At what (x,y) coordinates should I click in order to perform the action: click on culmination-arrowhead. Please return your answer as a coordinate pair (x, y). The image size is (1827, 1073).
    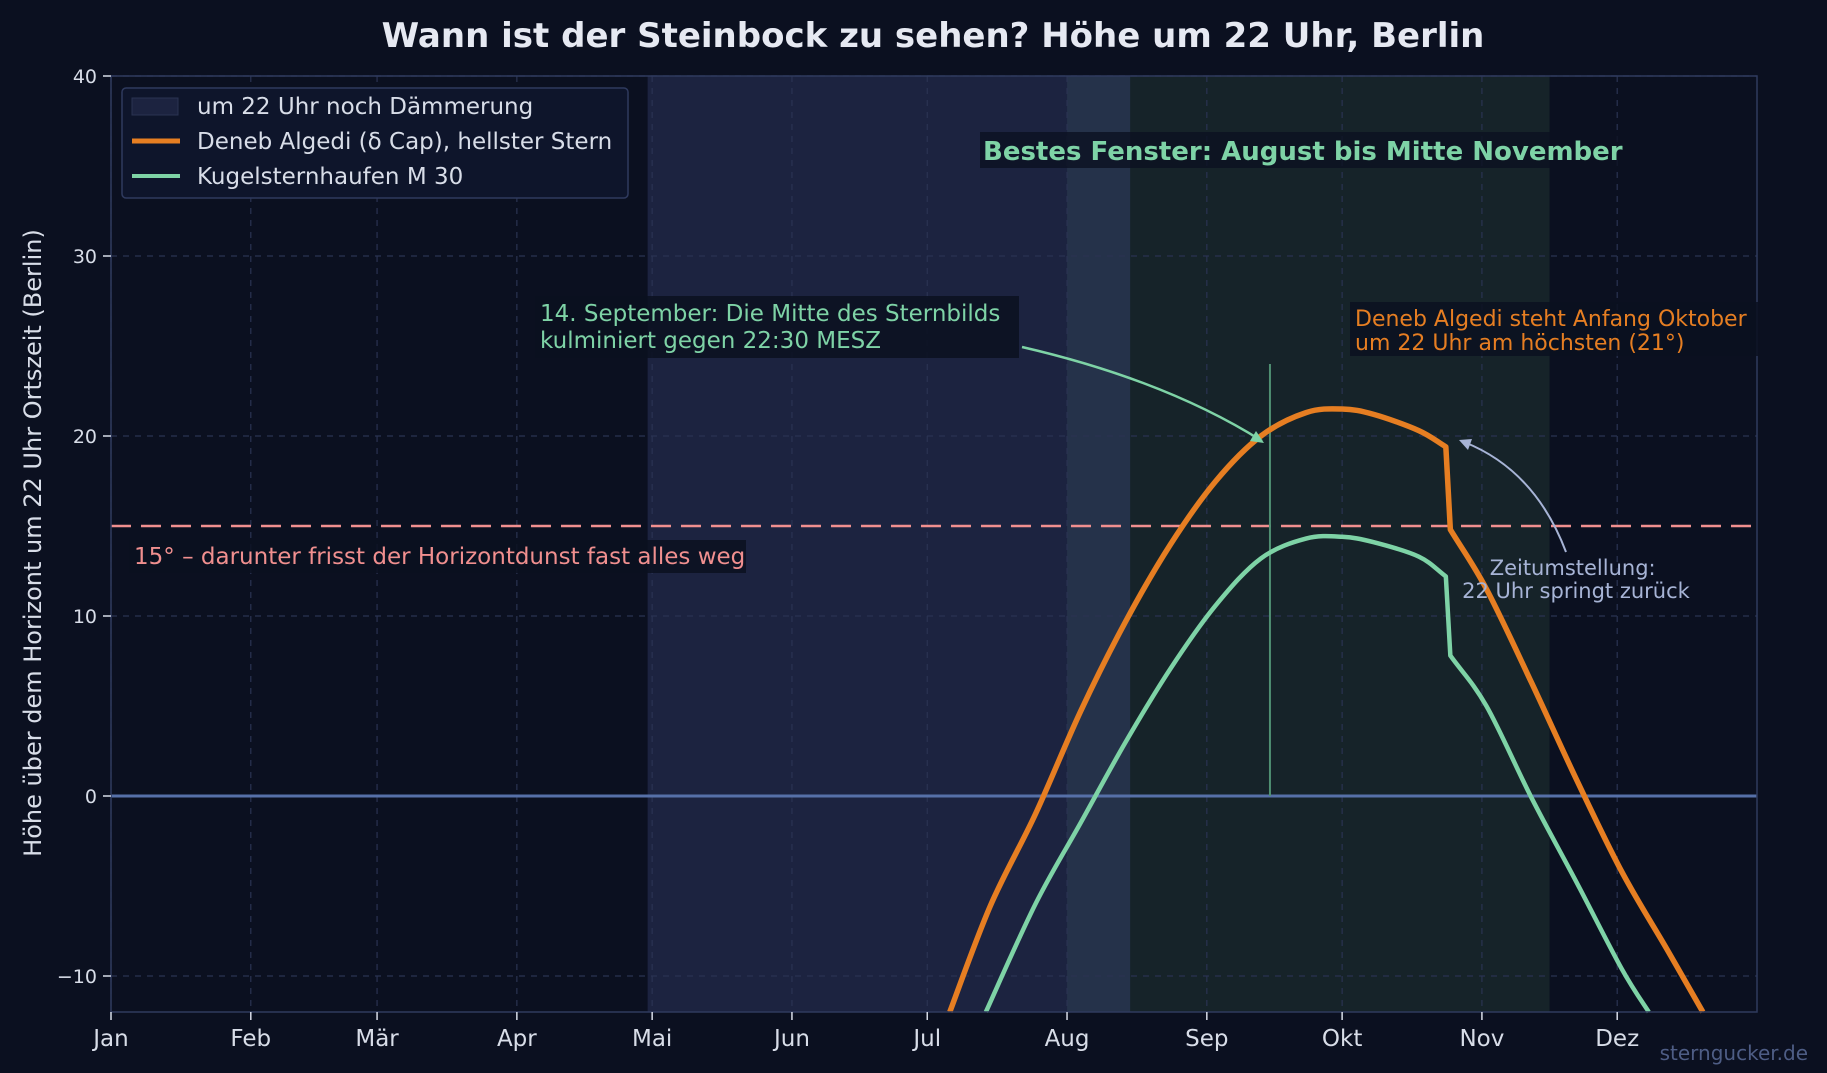
    Looking at the image, I should click on (1257, 437).